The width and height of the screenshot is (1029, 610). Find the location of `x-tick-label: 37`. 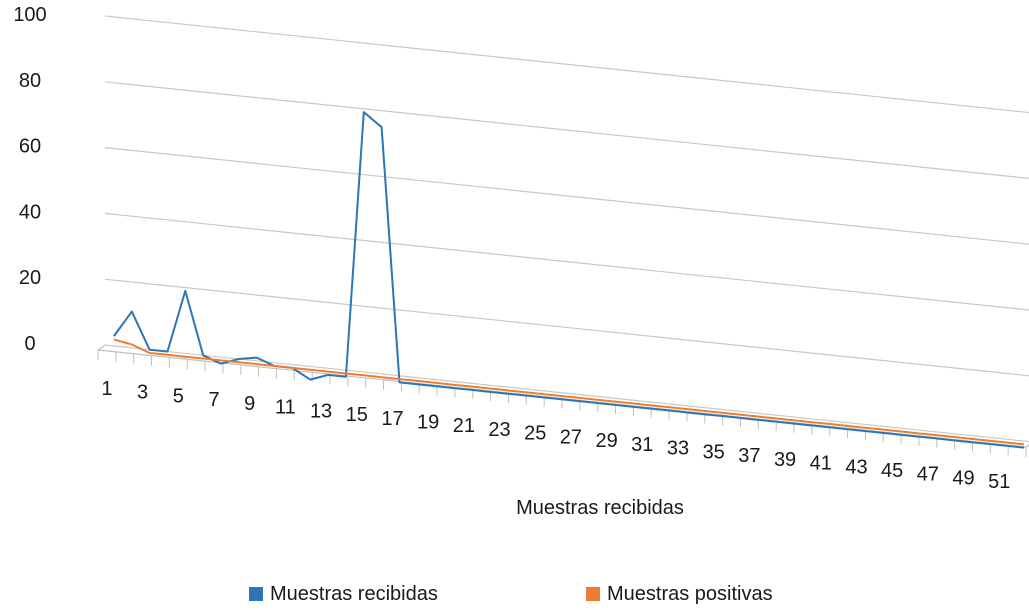

x-tick-label: 37 is located at coordinates (749, 456).